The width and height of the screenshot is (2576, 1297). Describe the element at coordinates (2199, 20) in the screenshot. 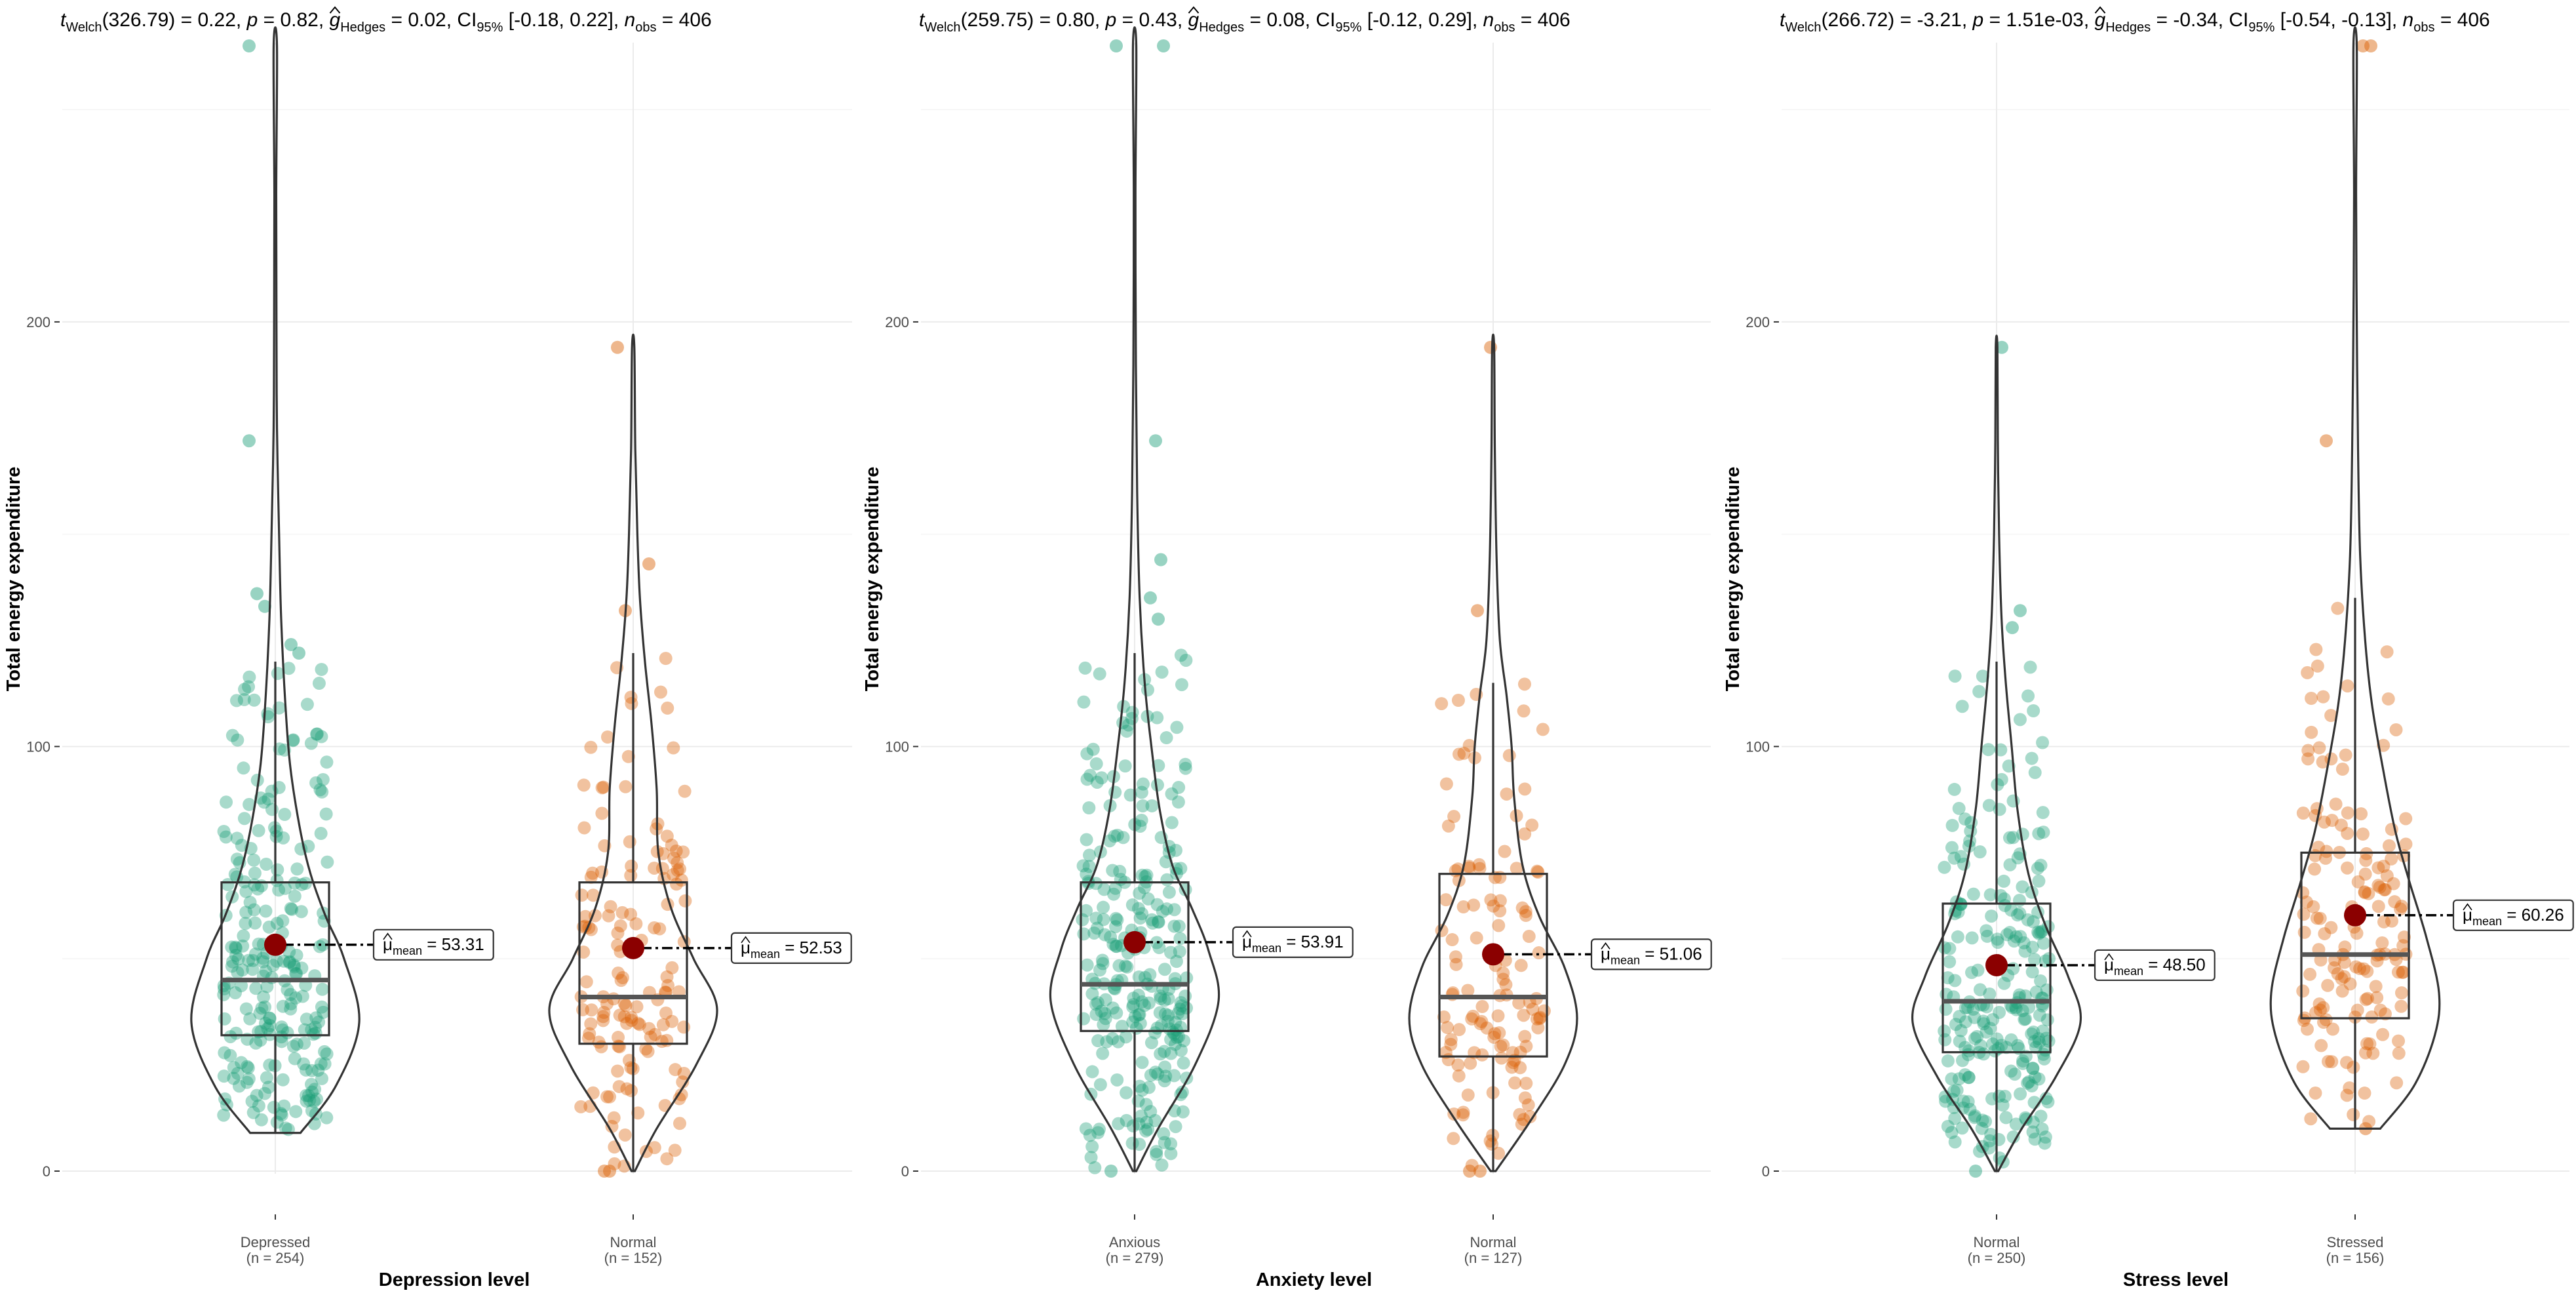

I see `title-g-value: = -0.34, CI` at that location.